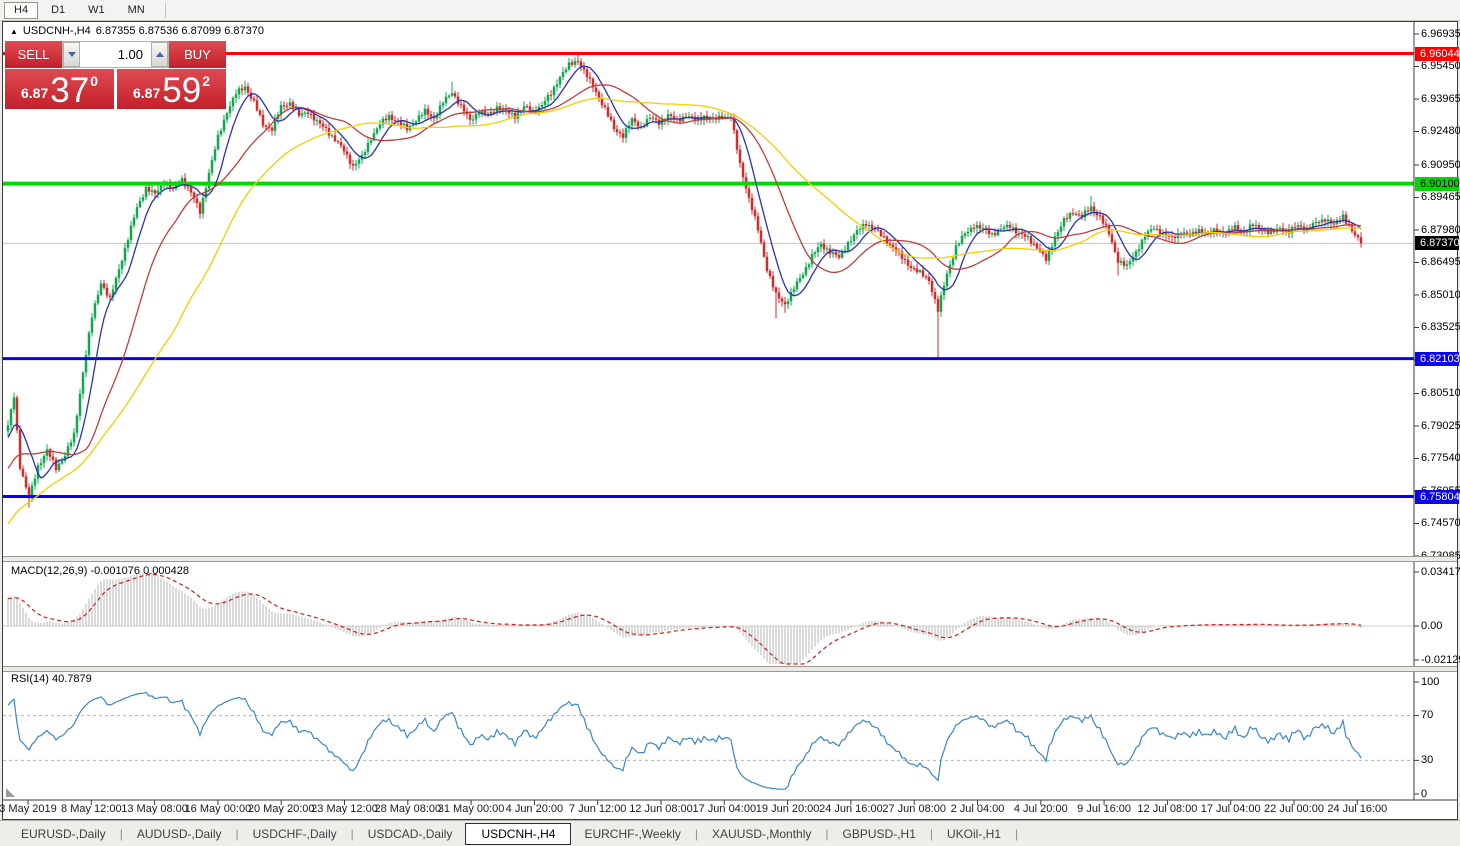 This screenshot has width=1460, height=846. What do you see at coordinates (851, 809) in the screenshot?
I see `time-label: 24 Jun 16:00` at bounding box center [851, 809].